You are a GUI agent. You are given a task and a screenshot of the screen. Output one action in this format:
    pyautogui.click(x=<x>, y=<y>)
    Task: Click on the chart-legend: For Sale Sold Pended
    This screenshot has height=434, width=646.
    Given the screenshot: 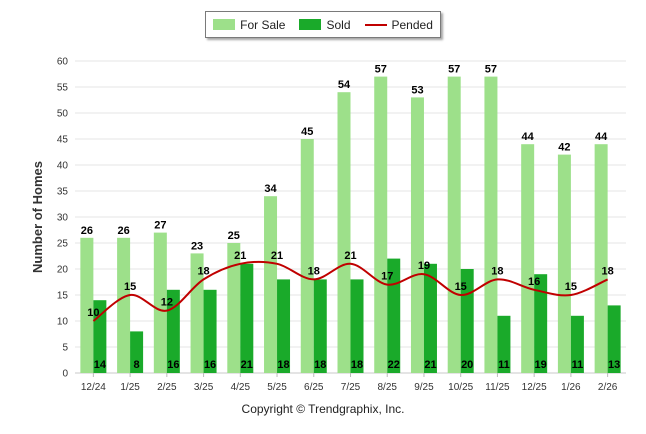 What is the action you would take?
    pyautogui.click(x=323, y=24)
    